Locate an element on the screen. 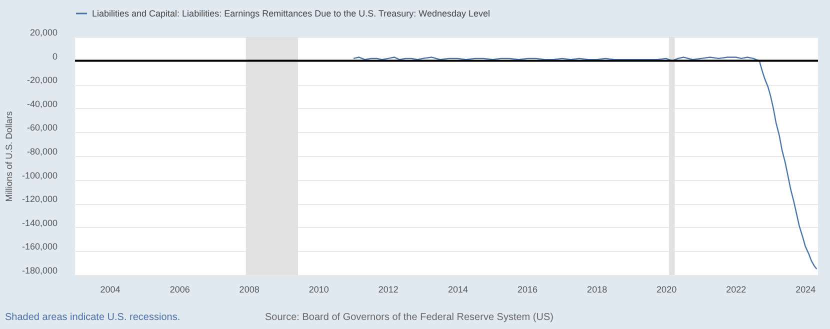  x-tick-label: 2018 is located at coordinates (597, 289).